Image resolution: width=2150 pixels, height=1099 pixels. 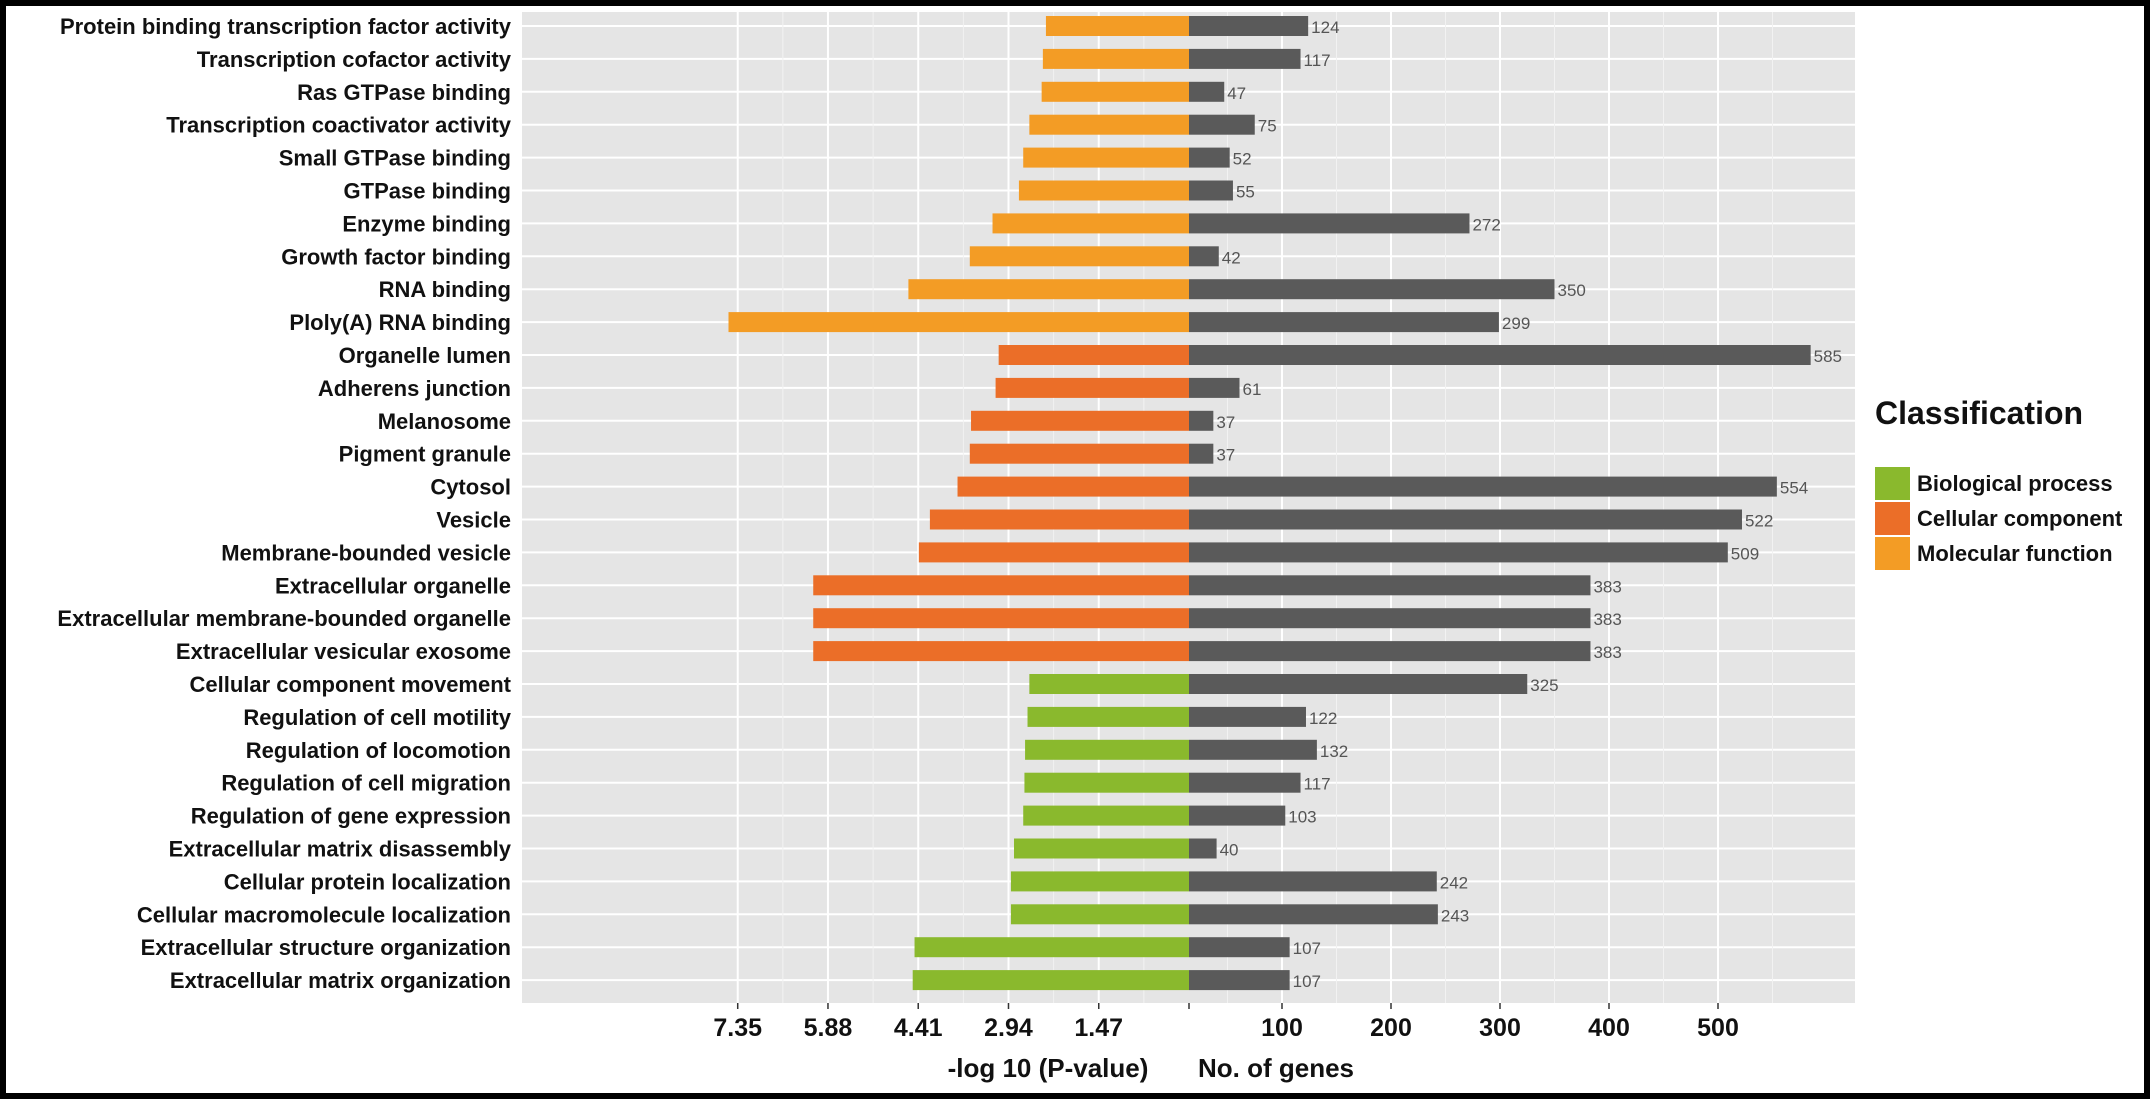 What do you see at coordinates (414, 388) in the screenshot?
I see `category-label: Adherens junction` at bounding box center [414, 388].